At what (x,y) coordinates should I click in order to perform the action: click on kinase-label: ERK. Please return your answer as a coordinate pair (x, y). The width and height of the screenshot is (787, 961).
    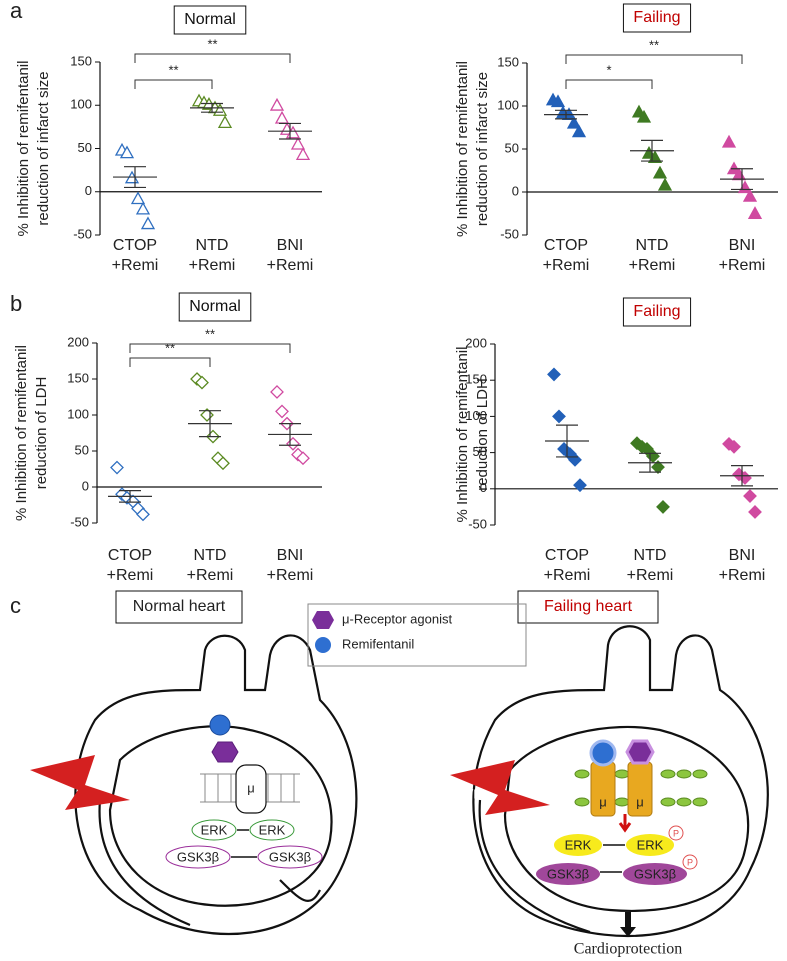
    Looking at the image, I should click on (214, 829).